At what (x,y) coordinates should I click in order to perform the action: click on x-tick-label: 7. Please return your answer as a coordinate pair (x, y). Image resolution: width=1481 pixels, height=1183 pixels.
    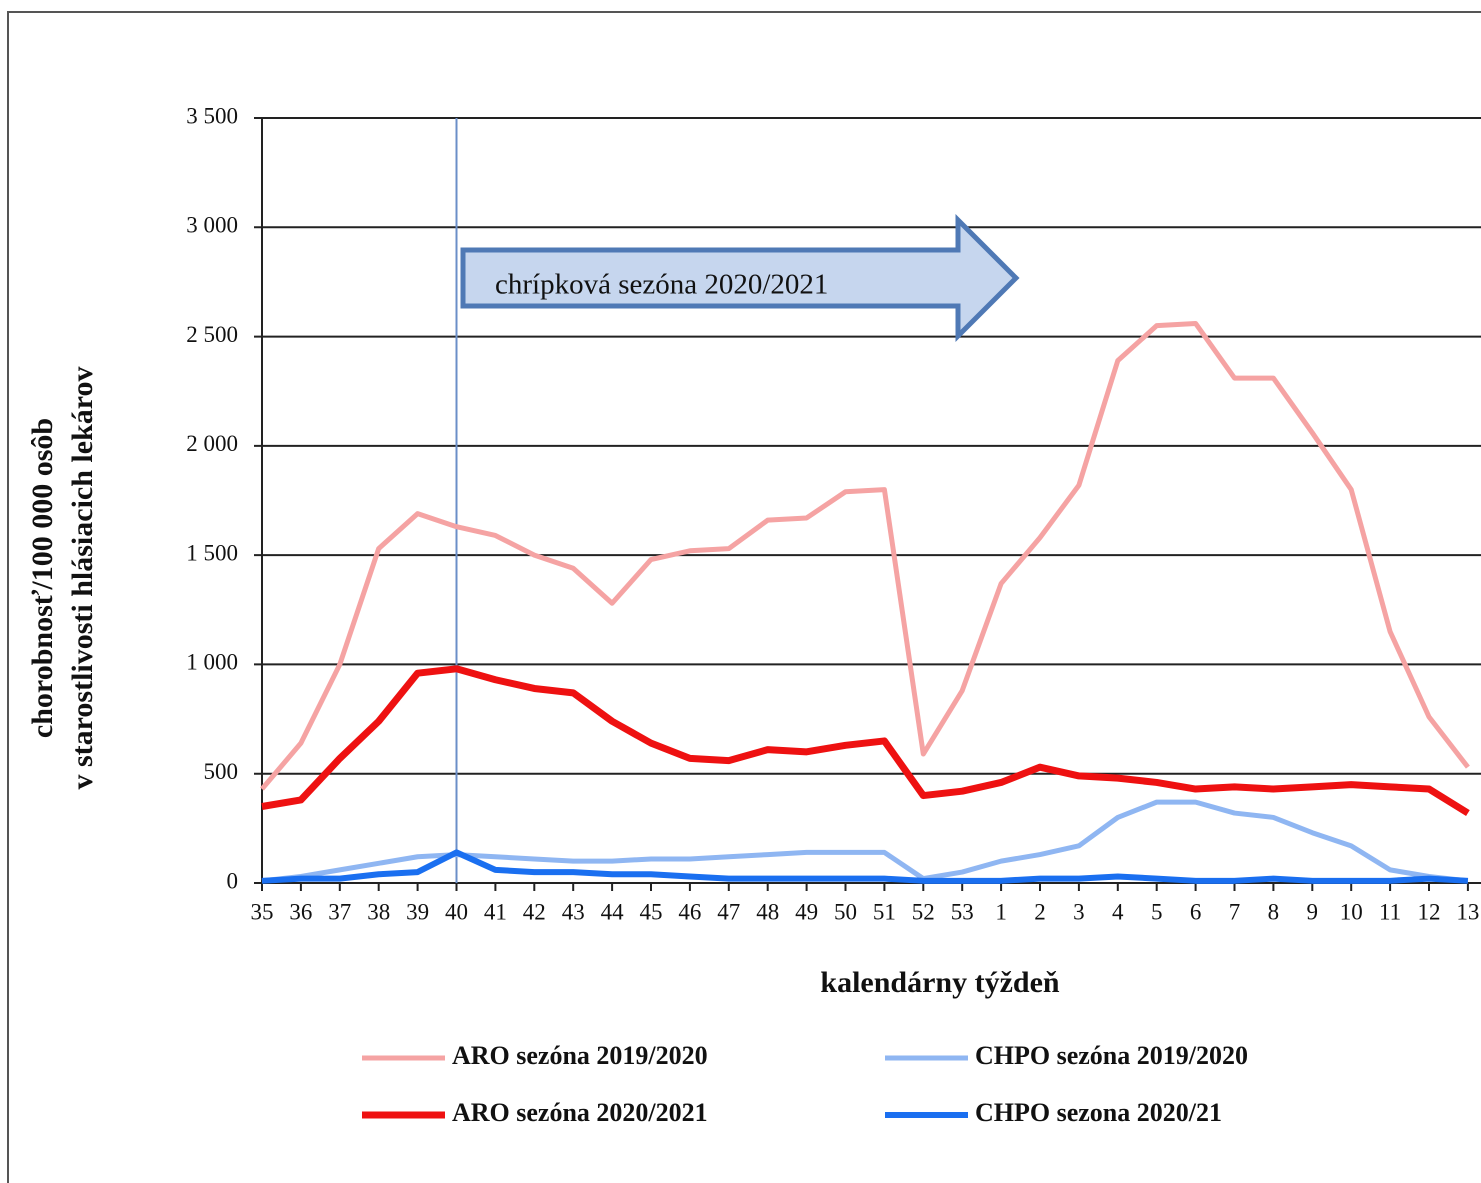
    Looking at the image, I should click on (1235, 911).